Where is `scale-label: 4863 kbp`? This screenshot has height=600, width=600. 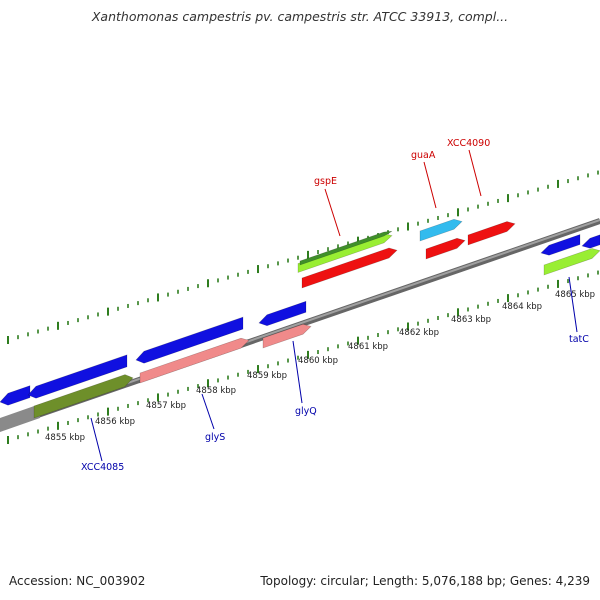 scale-label: 4863 kbp is located at coordinates (471, 320).